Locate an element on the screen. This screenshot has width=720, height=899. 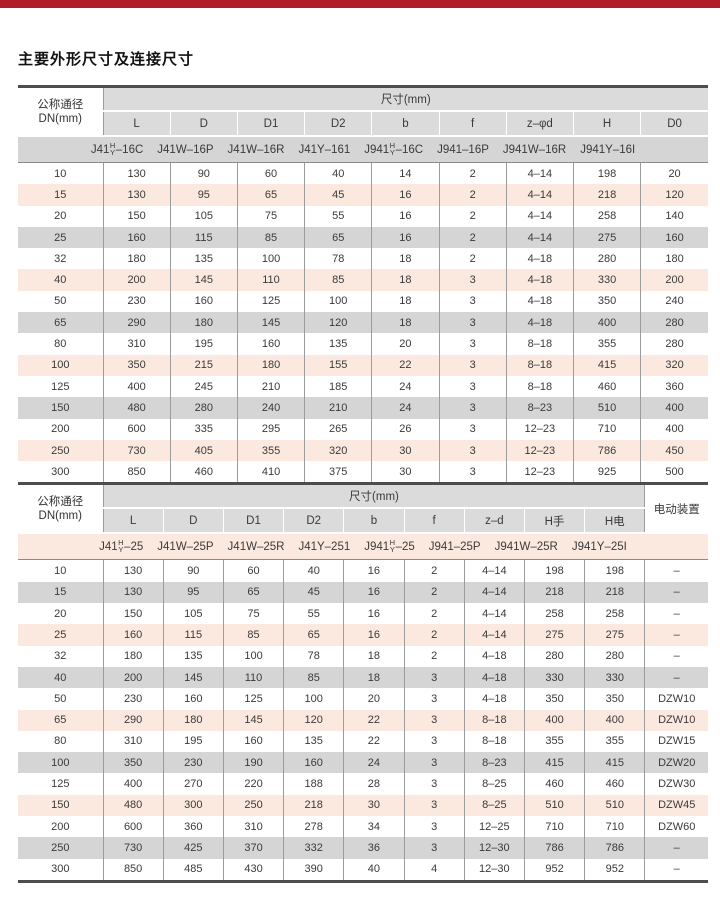
value-cell: 185 is located at coordinates (338, 386).